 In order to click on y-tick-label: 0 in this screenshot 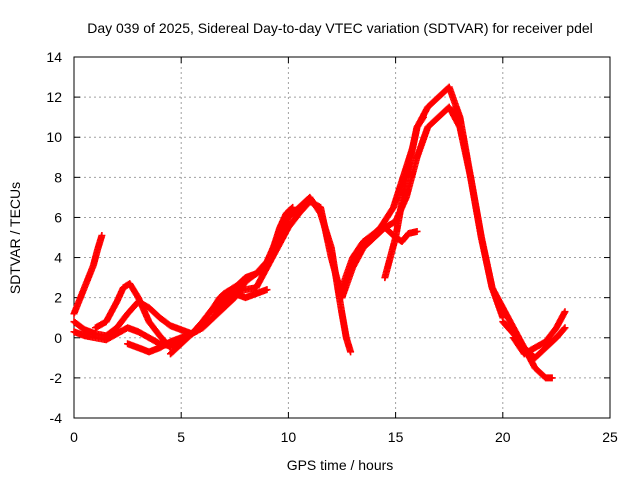, I will do `click(58, 338)`.